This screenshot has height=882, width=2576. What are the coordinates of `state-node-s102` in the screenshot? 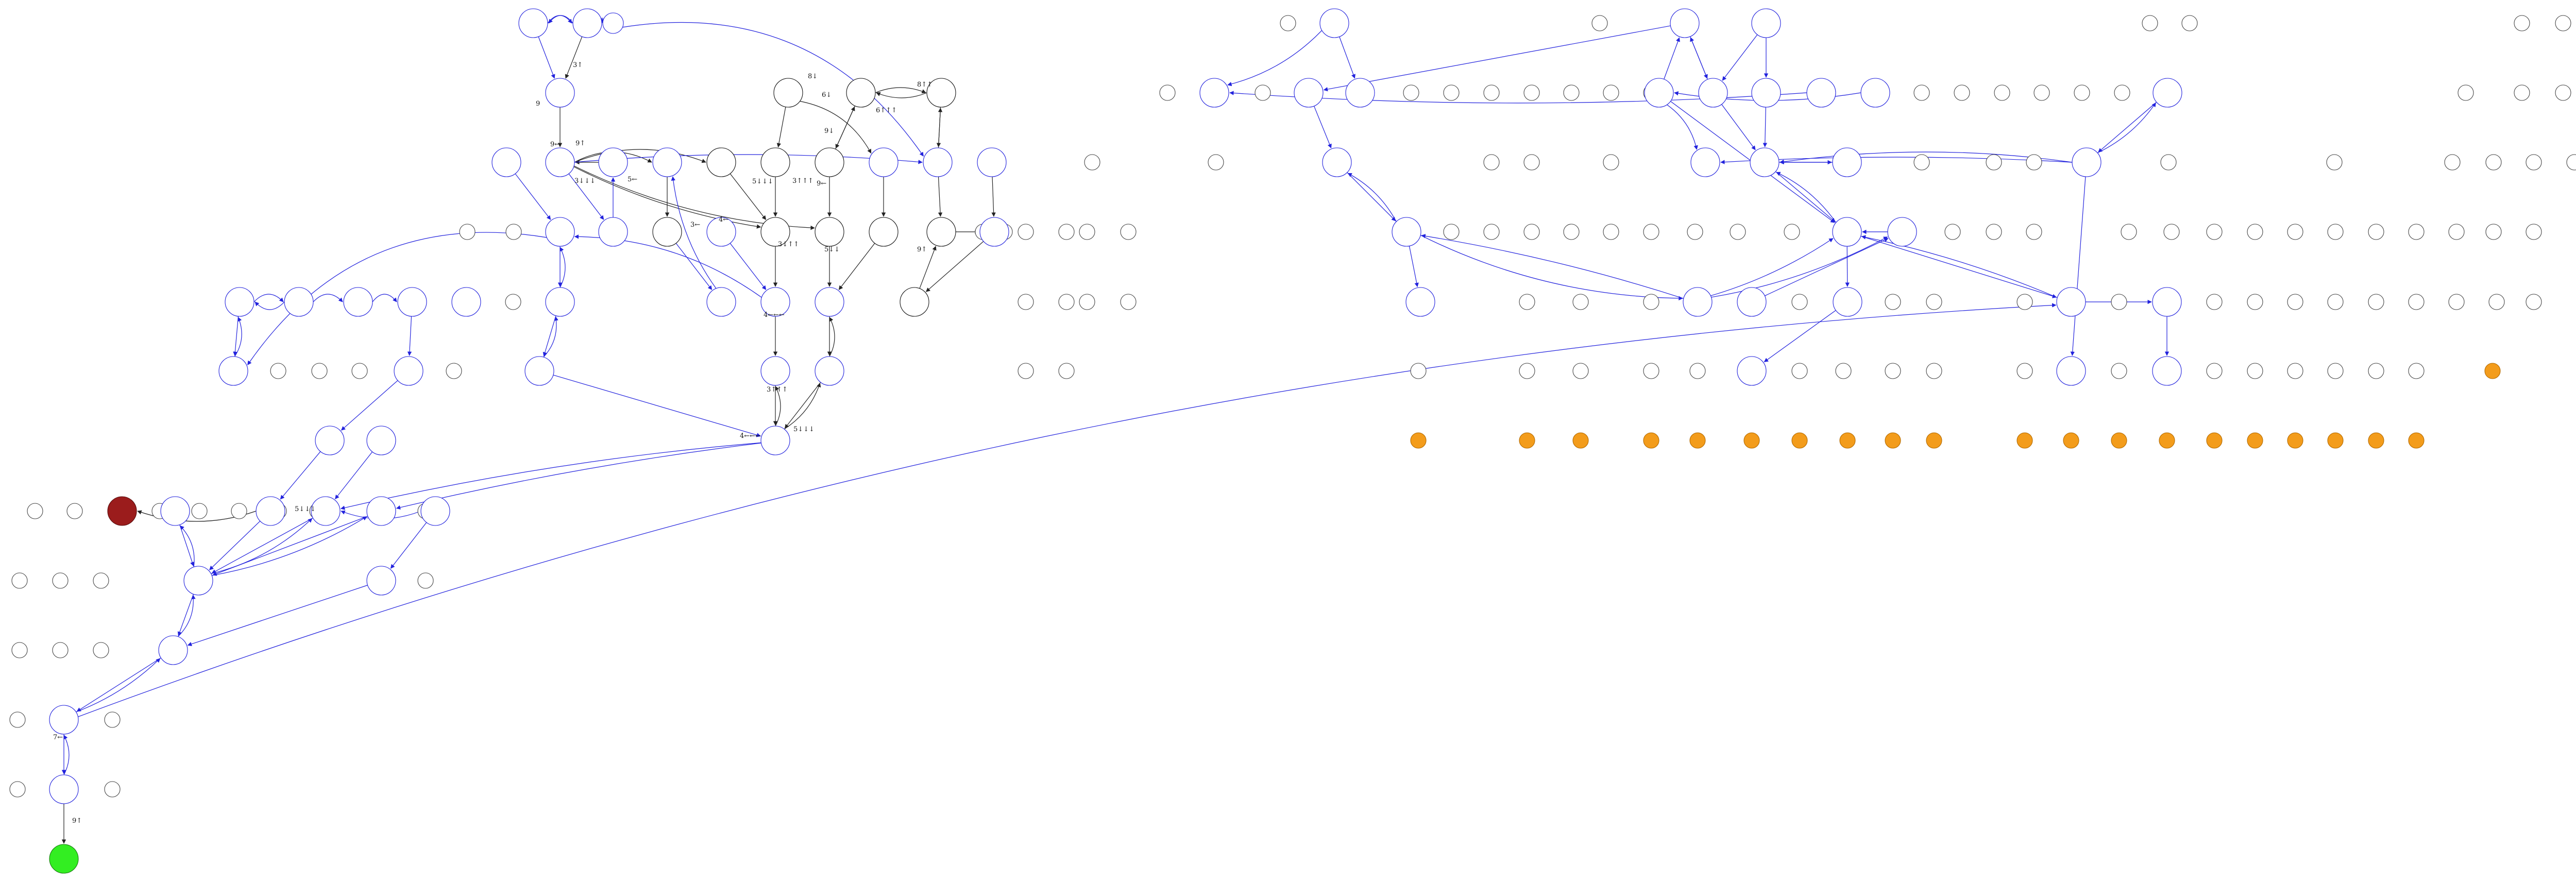 It's located at (2534, 232).